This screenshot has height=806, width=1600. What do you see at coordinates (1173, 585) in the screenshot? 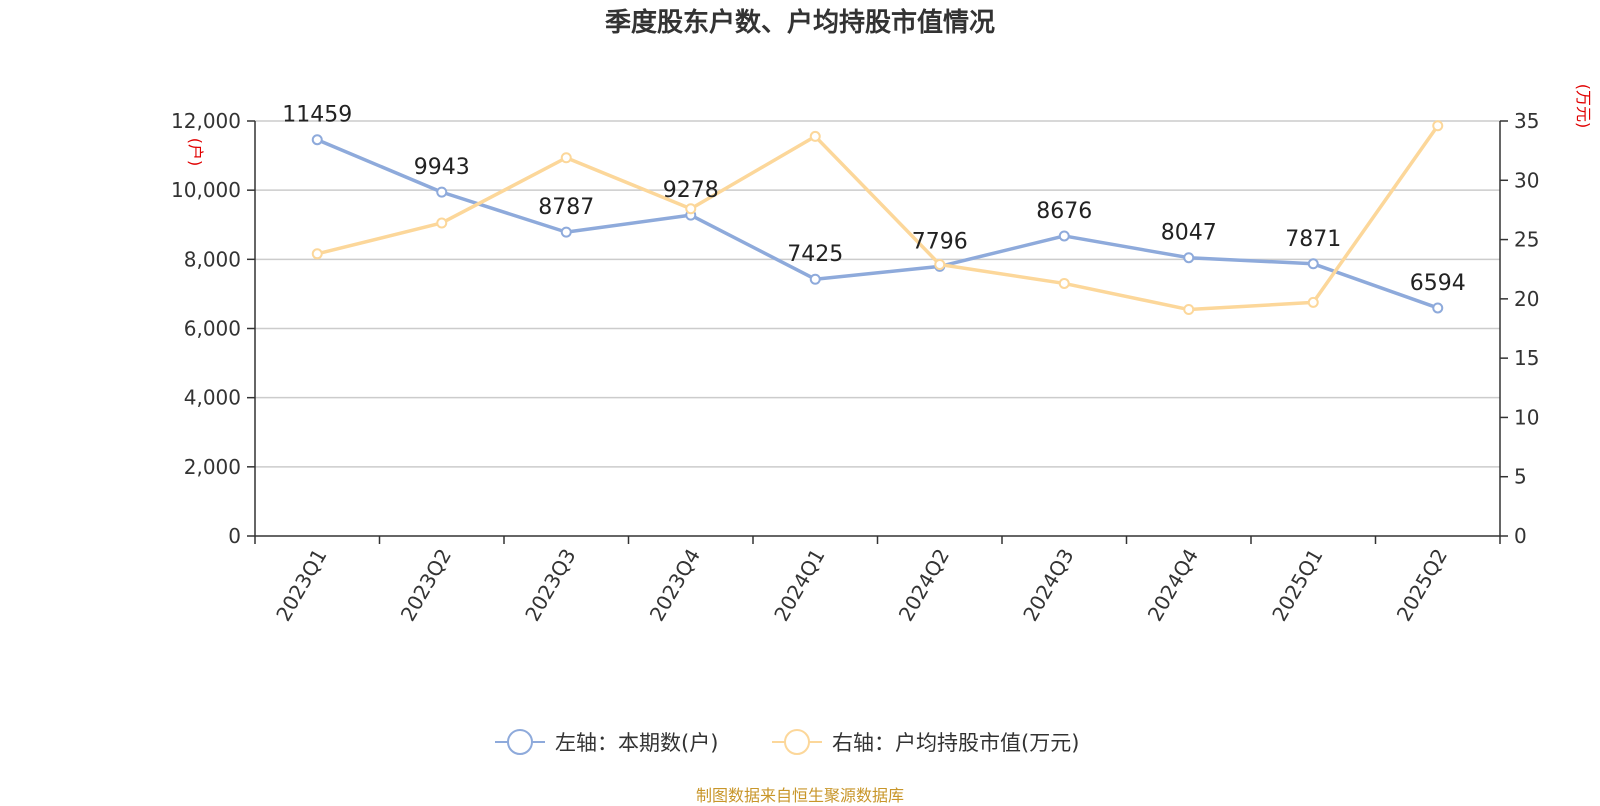
I see `x-tick-label: 2024Q4` at bounding box center [1173, 585].